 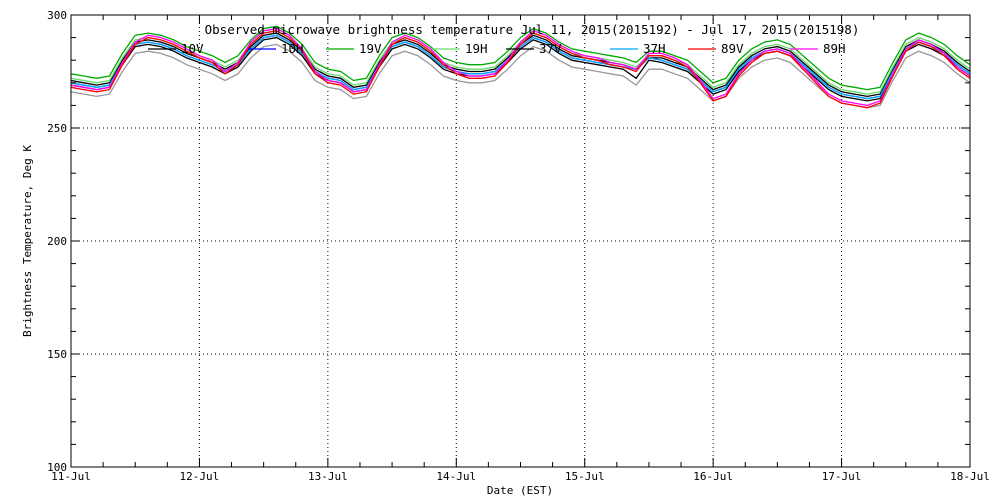 What do you see at coordinates (200, 476) in the screenshot?
I see `x-tick-label: 12-Jul` at bounding box center [200, 476].